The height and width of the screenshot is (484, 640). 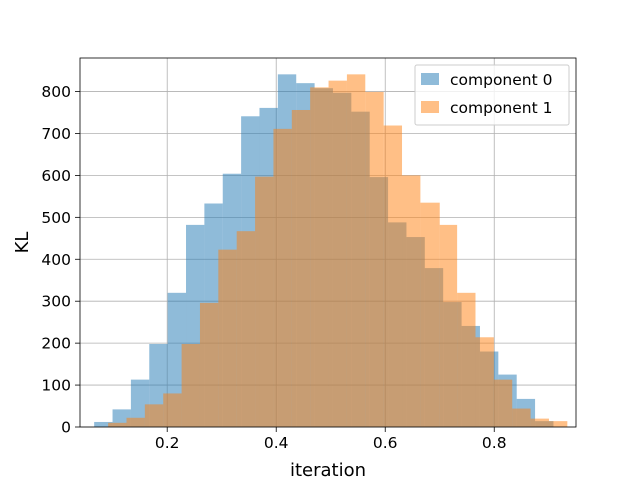 I want to click on legend: component 0 component 1, so click(x=492, y=95).